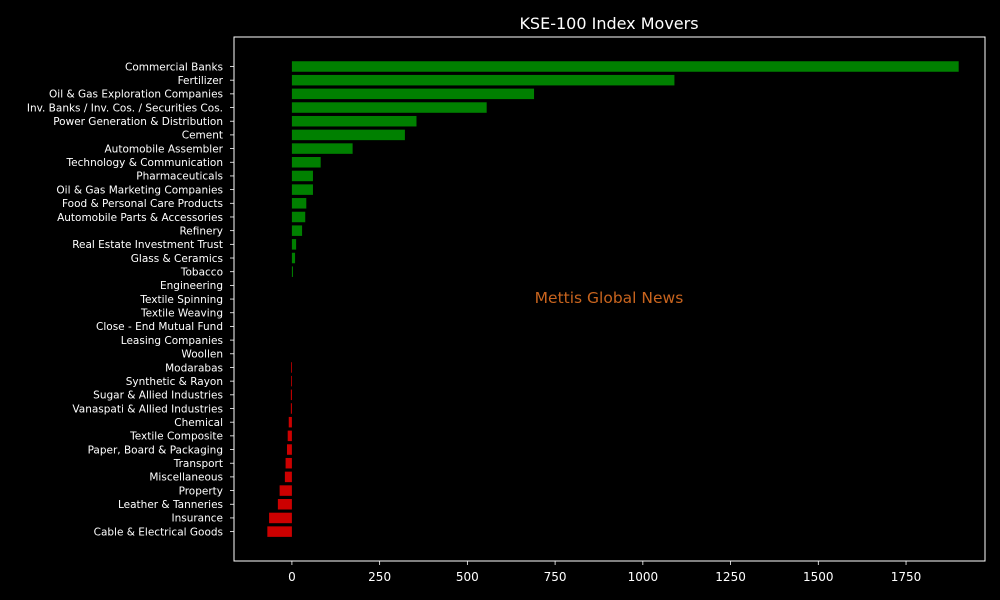 Image resolution: width=1000 pixels, height=600 pixels. Describe the element at coordinates (198, 464) in the screenshot. I see `category-label: Transport` at that location.